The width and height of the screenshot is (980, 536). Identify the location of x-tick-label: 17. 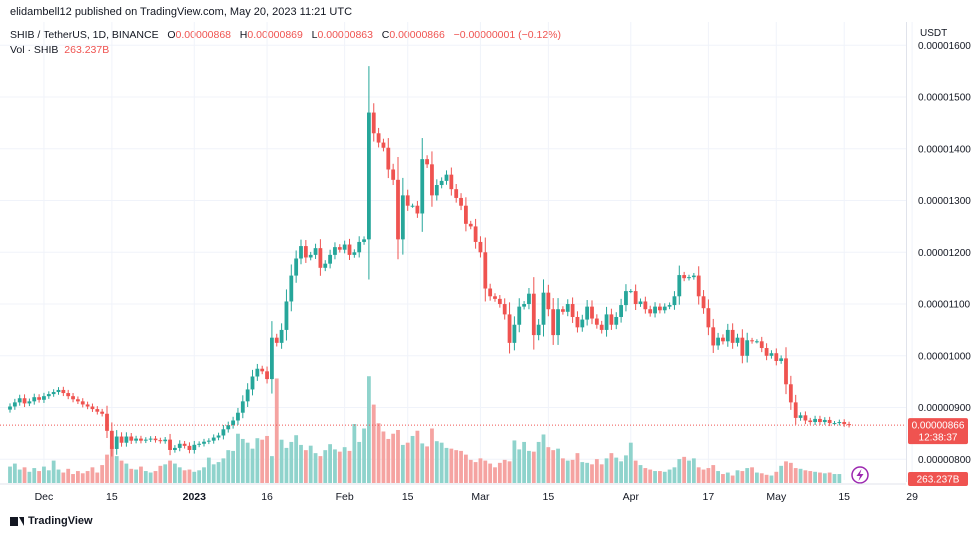
(709, 497).